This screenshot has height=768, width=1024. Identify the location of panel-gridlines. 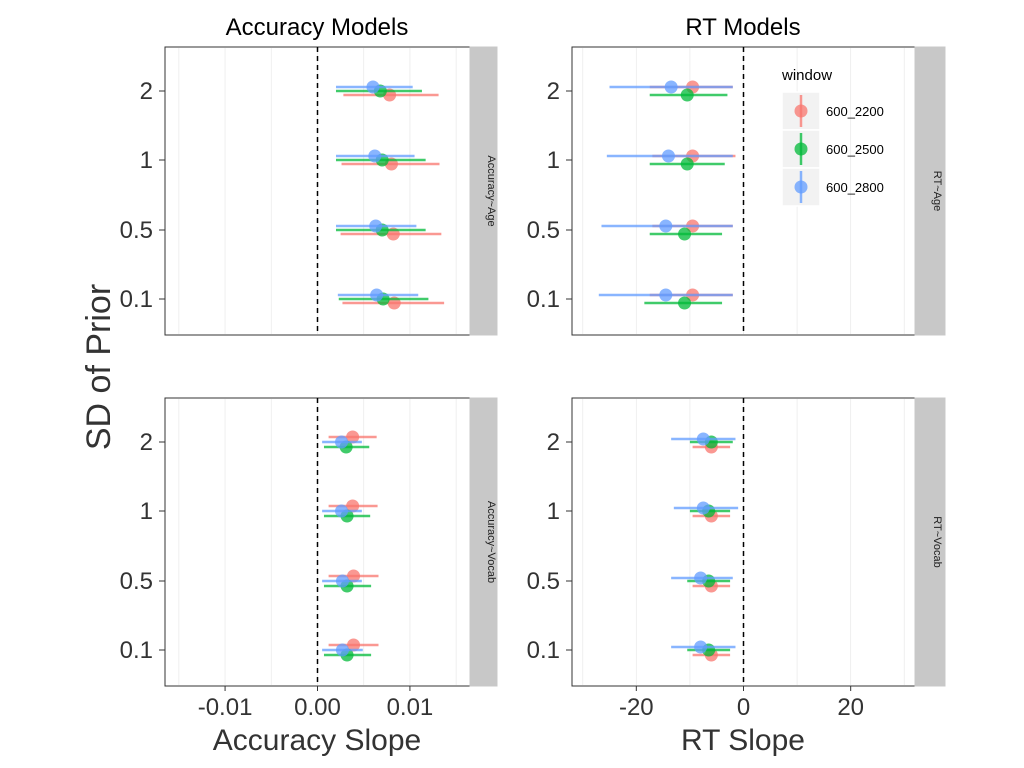
(317, 542).